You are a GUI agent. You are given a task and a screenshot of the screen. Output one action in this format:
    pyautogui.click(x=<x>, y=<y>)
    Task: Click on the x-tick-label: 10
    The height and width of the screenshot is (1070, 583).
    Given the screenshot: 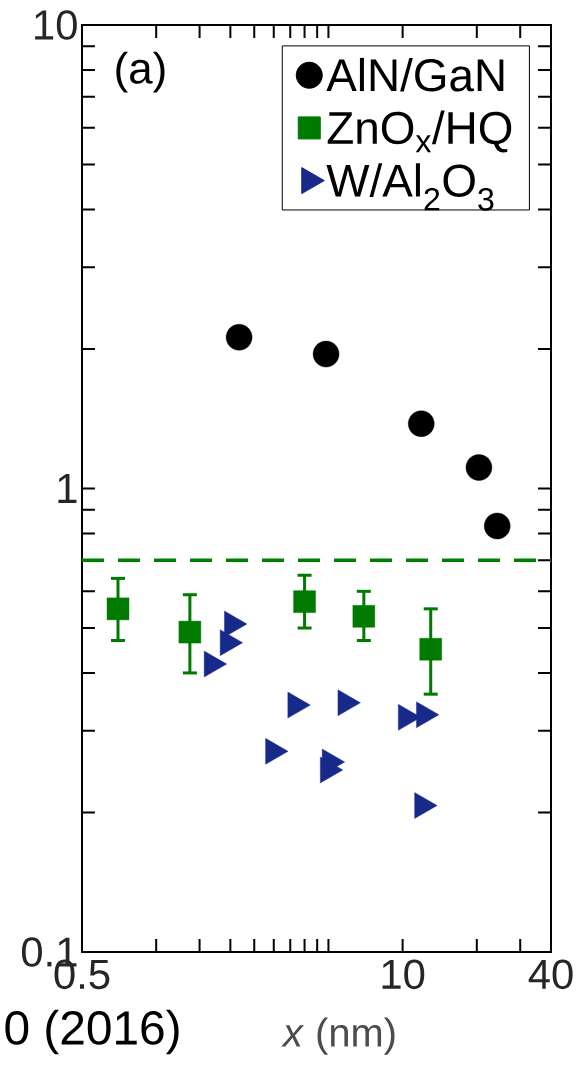 What is the action you would take?
    pyautogui.click(x=403, y=974)
    